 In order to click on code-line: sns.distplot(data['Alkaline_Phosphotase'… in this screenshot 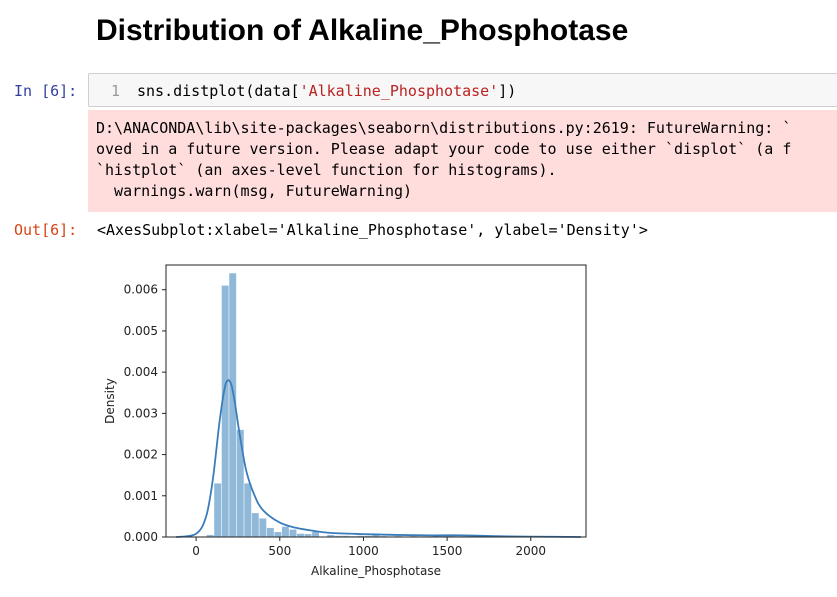, I will do `click(326, 91)`.